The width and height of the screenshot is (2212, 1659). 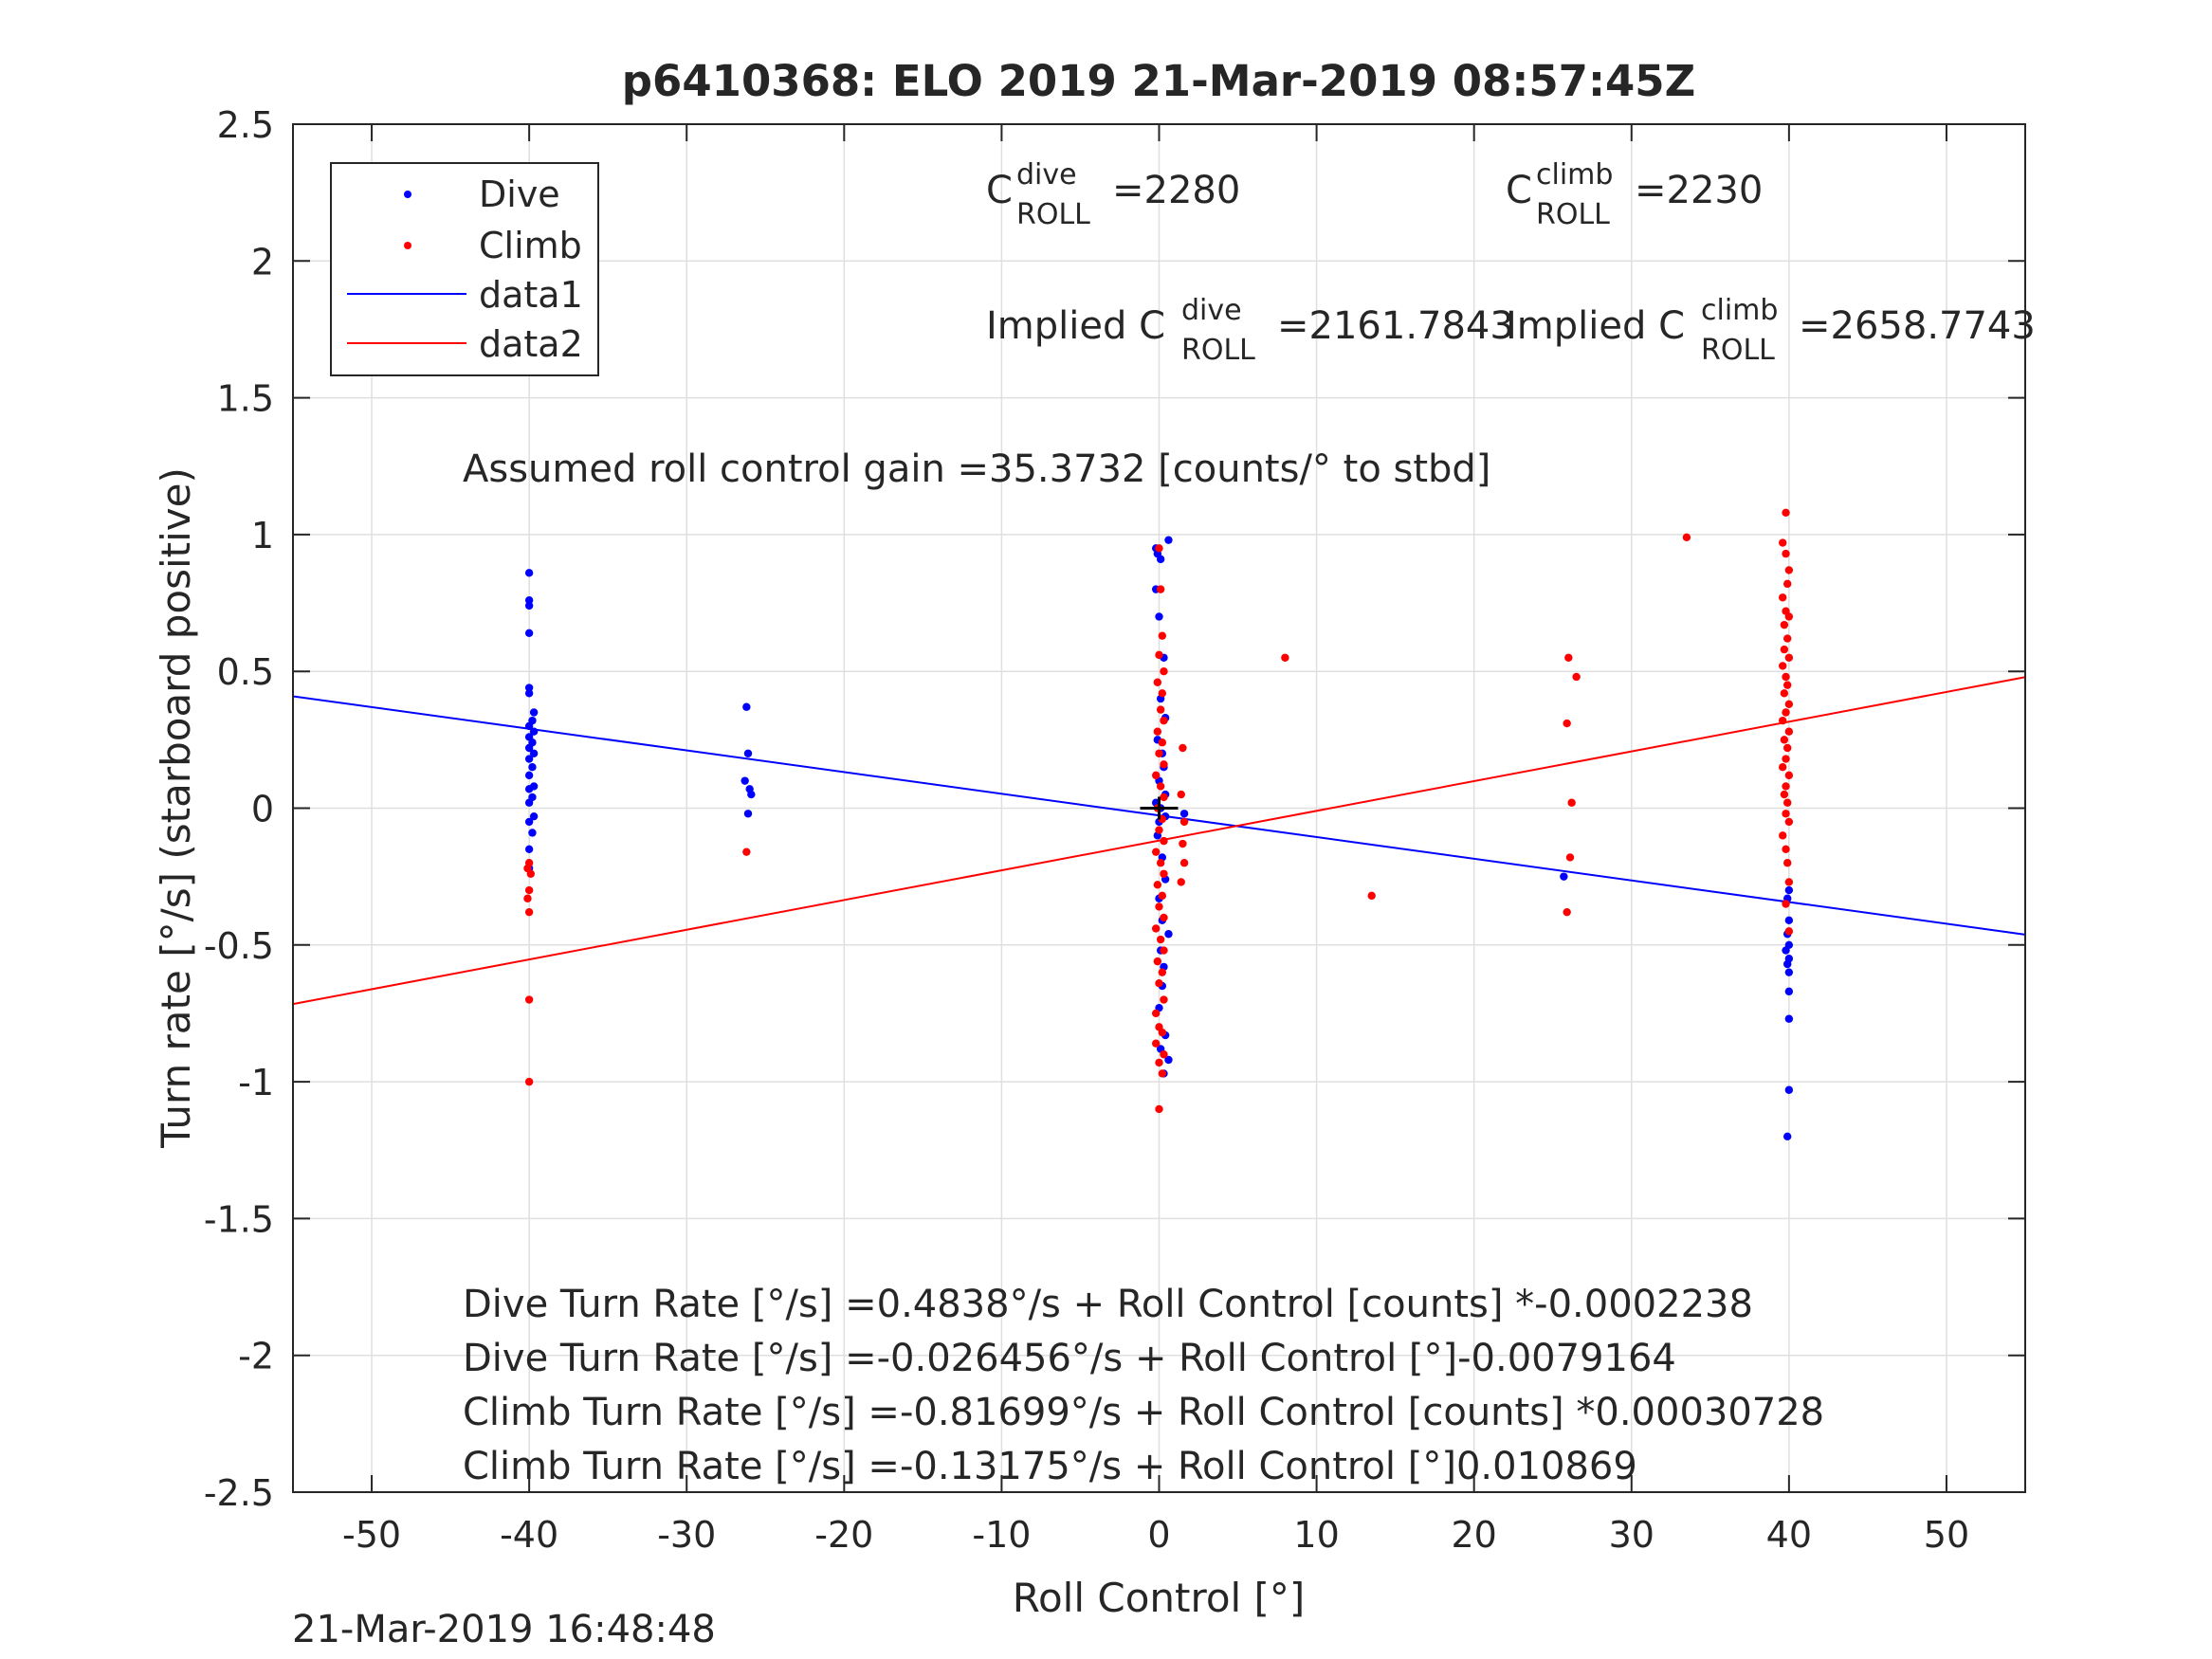 I want to click on legend-label-data1: data1, so click(x=531, y=295).